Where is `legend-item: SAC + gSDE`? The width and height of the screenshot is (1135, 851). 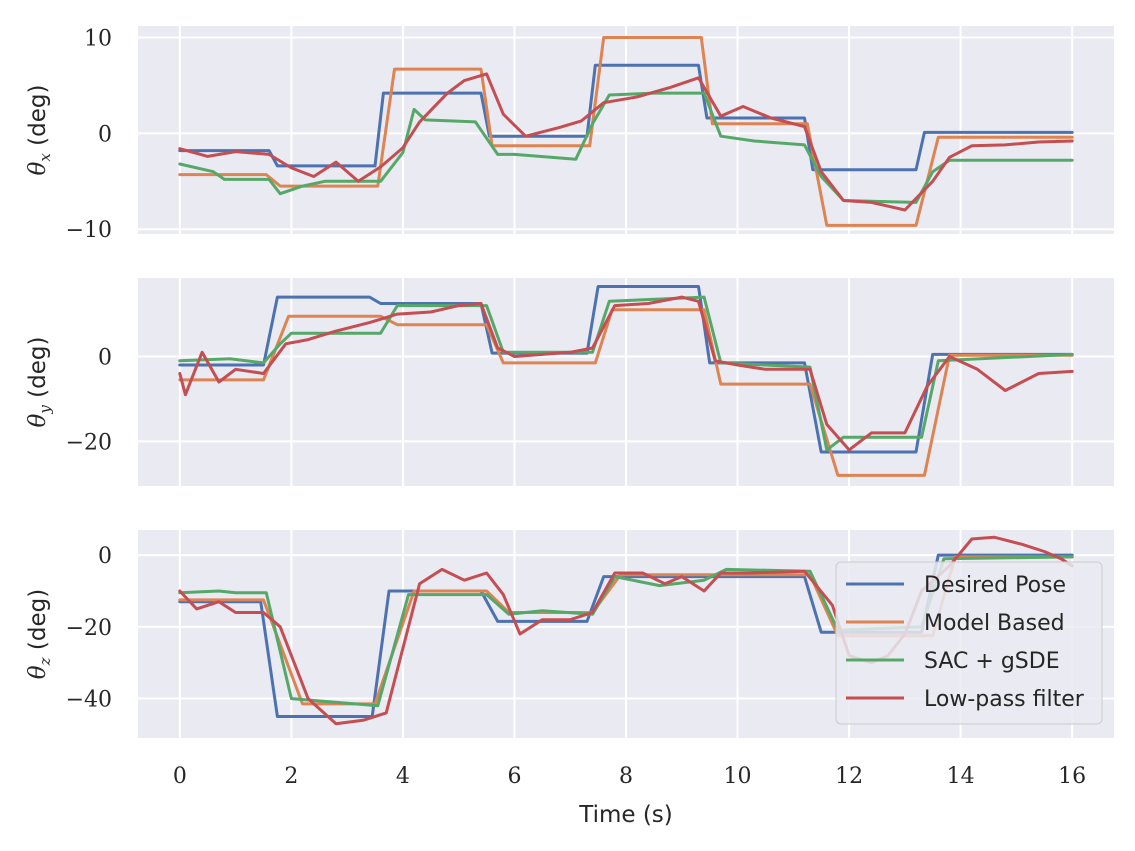 legend-item: SAC + gSDE is located at coordinates (953, 661).